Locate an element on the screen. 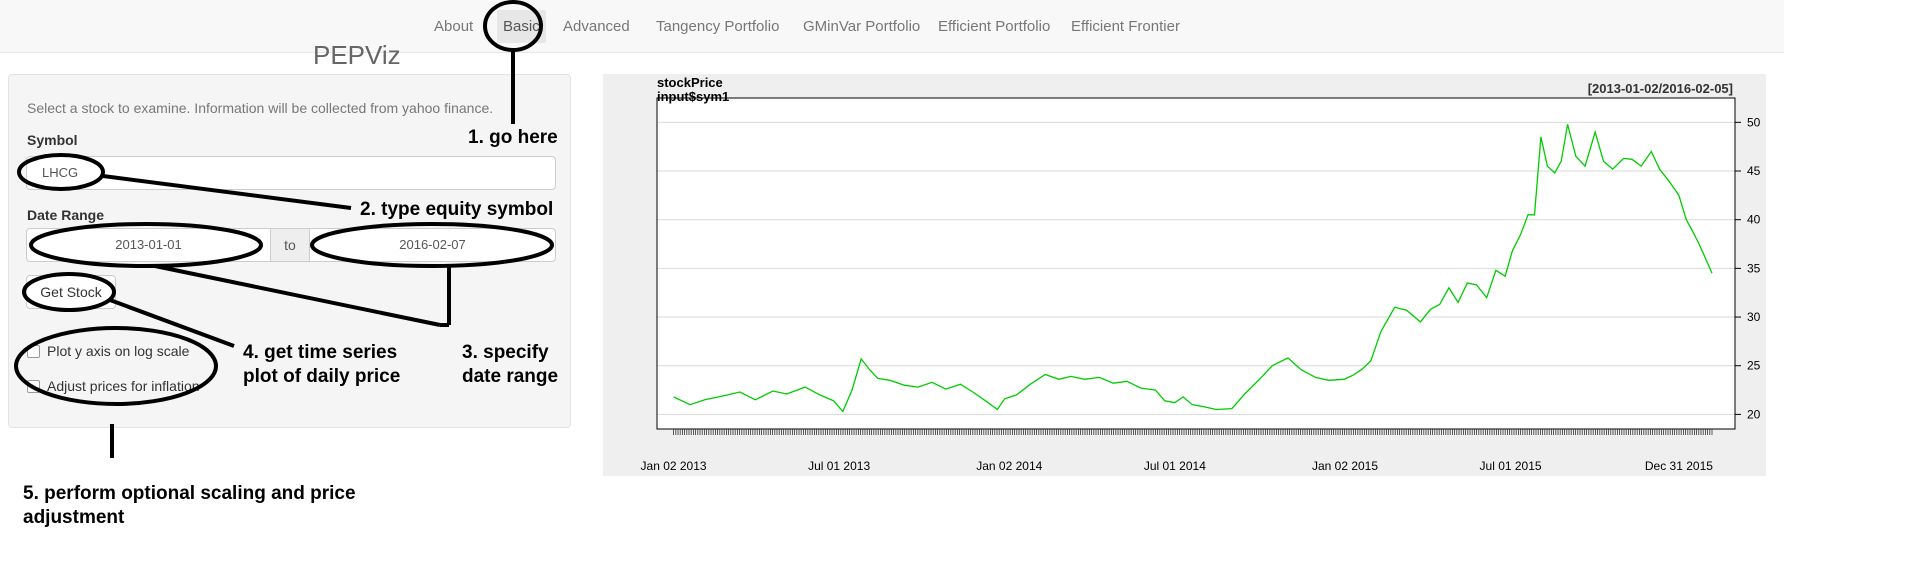 The width and height of the screenshot is (1920, 570). annotation-step2: 2. type equity symbol is located at coordinates (457, 209).